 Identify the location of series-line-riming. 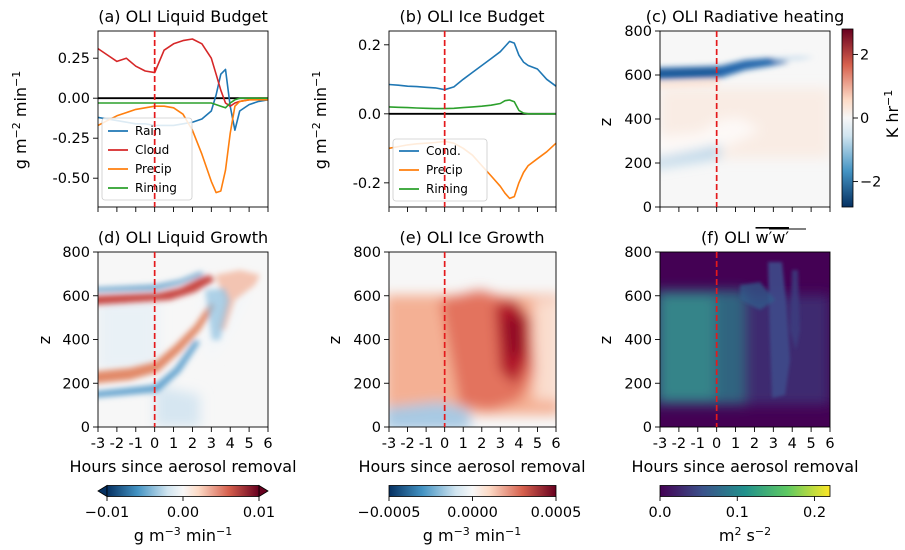
(183, 103).